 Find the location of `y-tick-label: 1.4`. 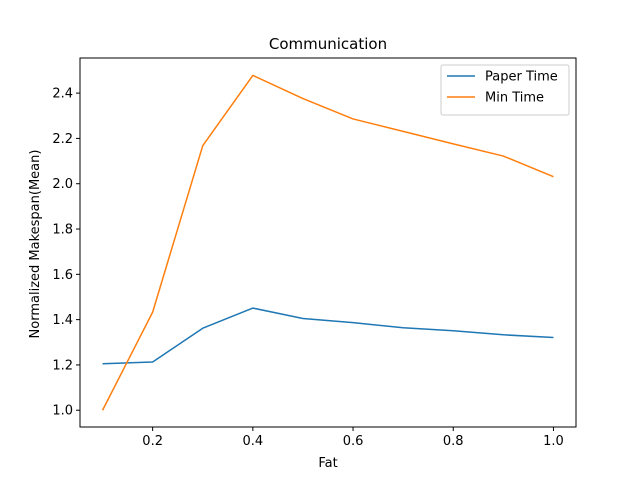

y-tick-label: 1.4 is located at coordinates (62, 320).